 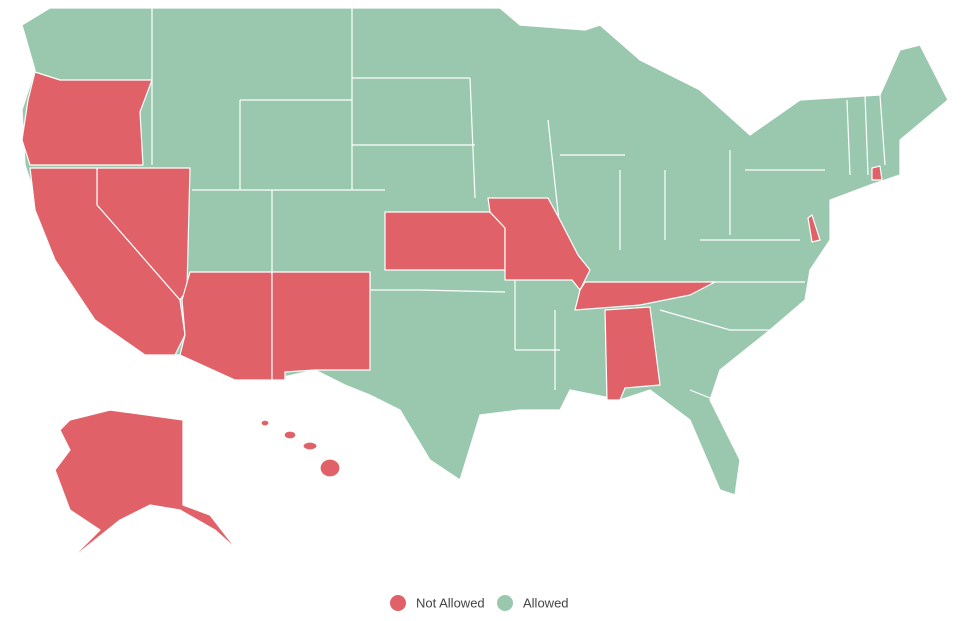 I want to click on legend-label: Allowed, so click(x=546, y=602).